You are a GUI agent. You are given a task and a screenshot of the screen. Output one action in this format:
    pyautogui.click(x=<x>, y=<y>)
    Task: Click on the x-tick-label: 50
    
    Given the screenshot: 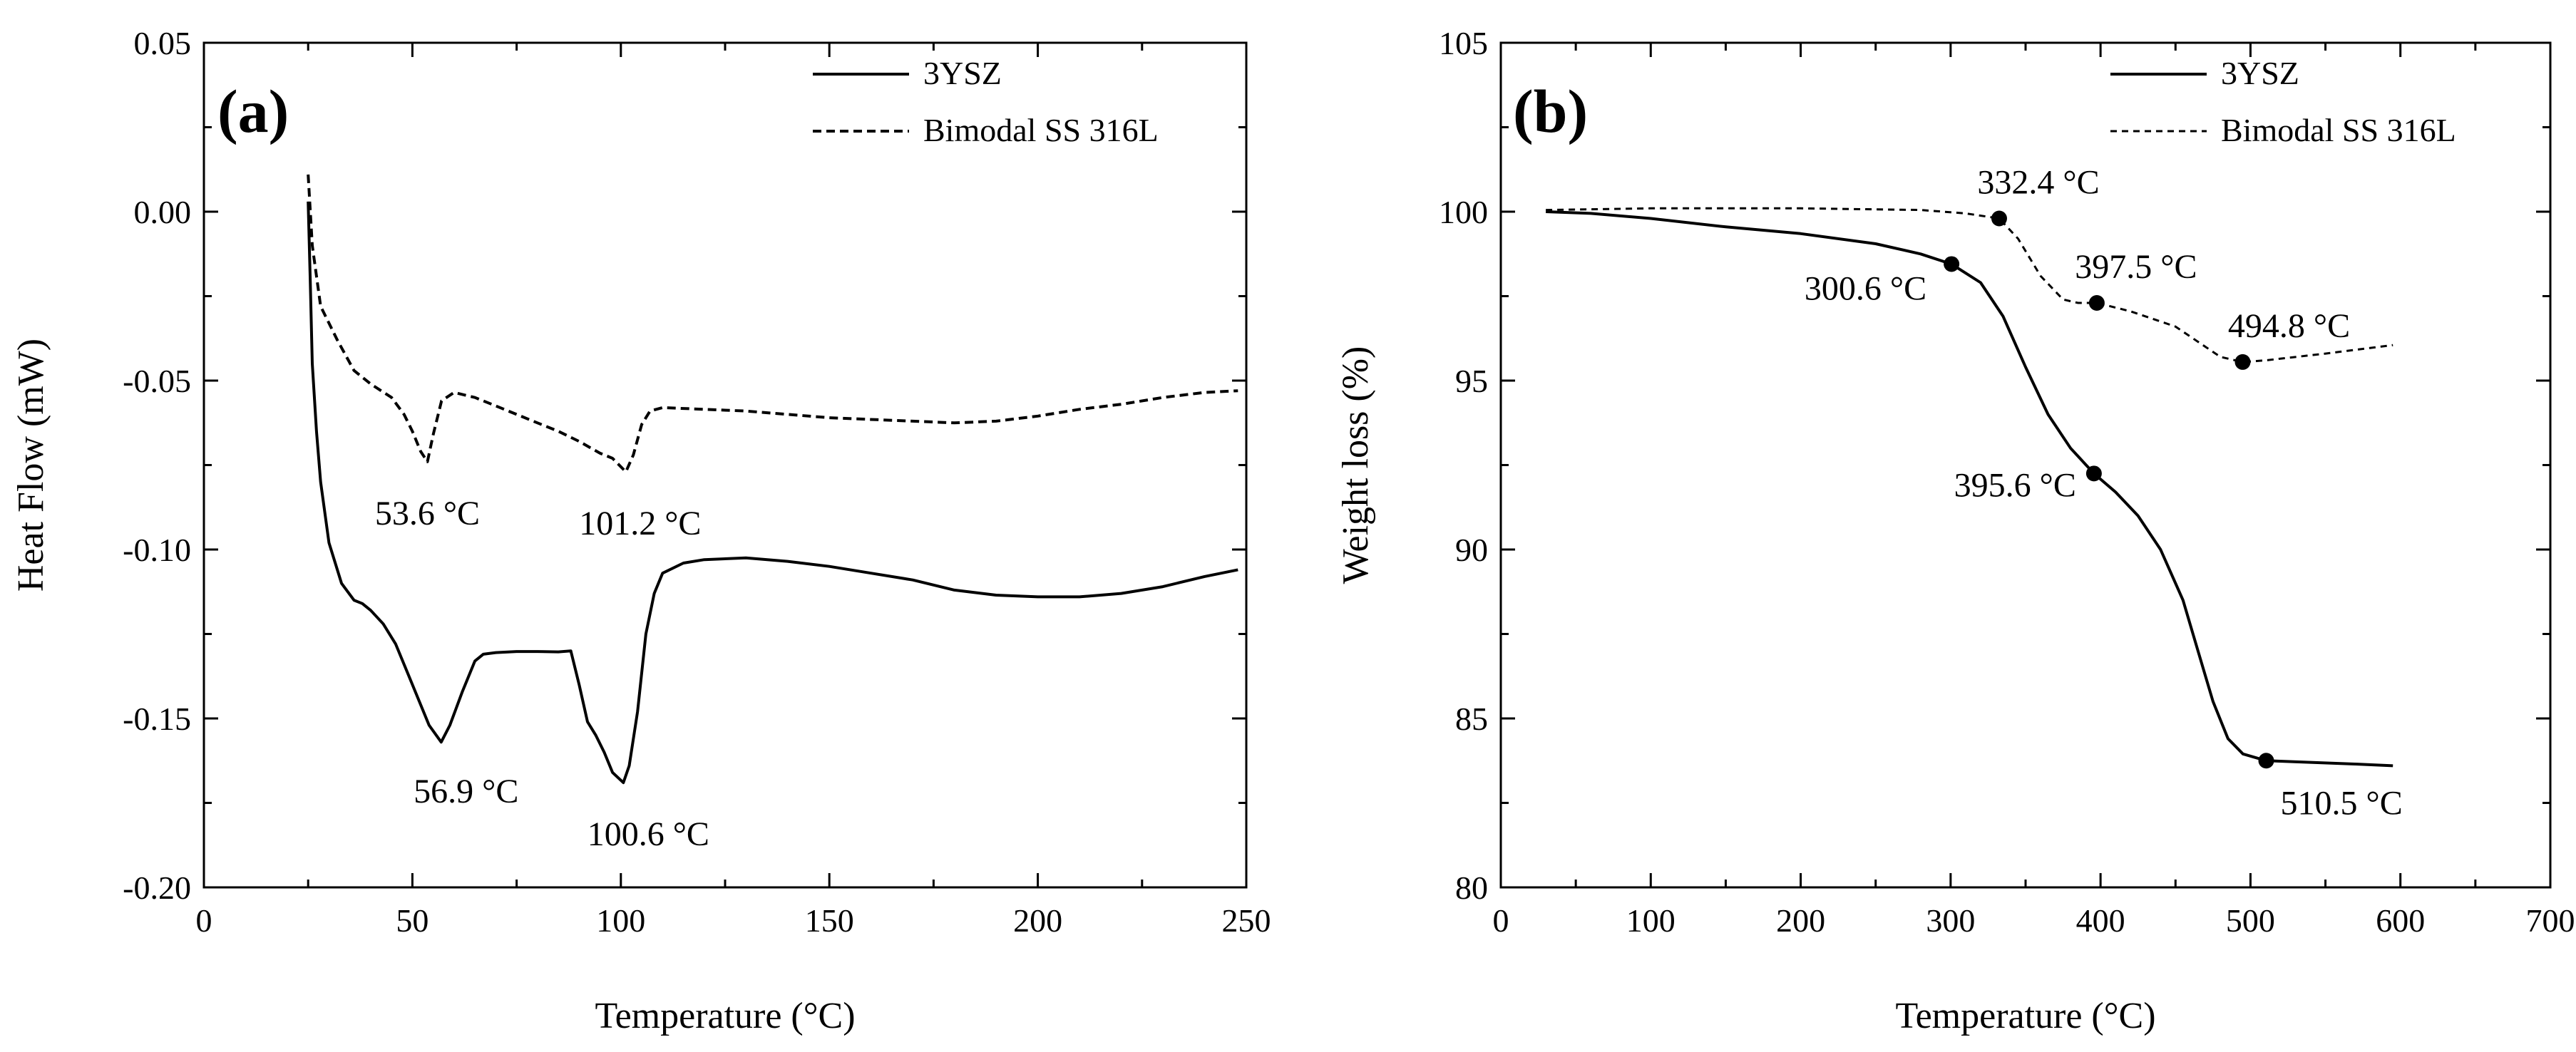 What is the action you would take?
    pyautogui.click(x=412, y=920)
    